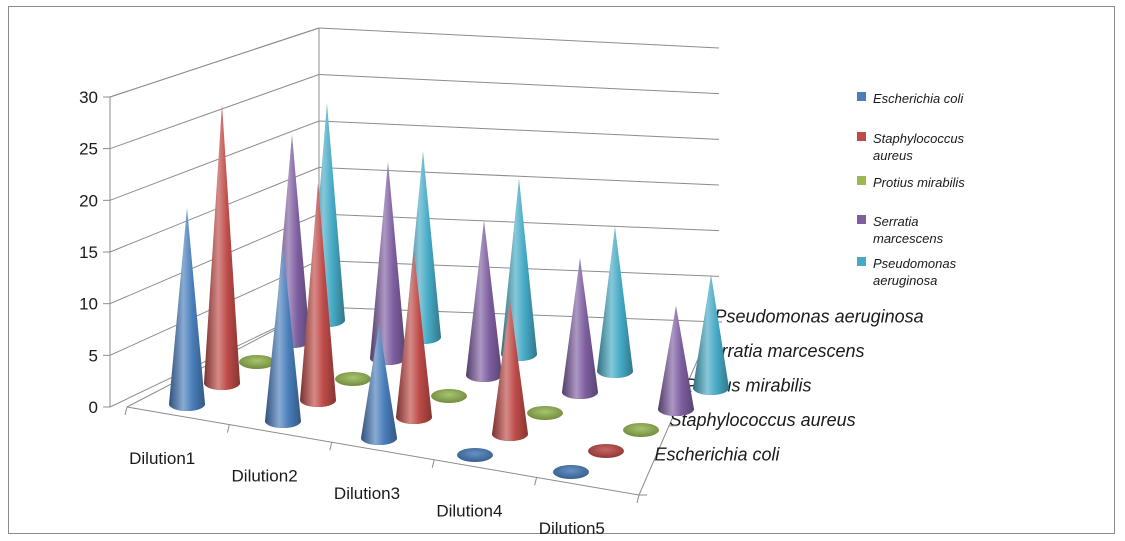  I want to click on legend-swatch-pseudomonas-aeruginosa, so click(861, 261).